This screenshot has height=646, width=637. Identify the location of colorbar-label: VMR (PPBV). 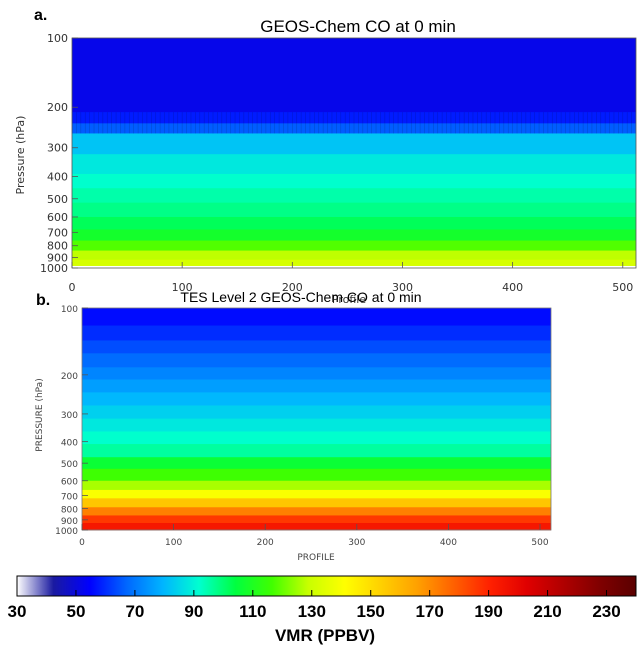
(325, 635).